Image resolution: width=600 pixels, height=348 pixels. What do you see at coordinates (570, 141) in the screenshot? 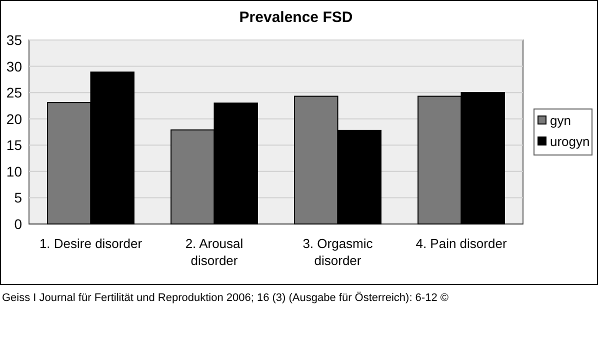
I see `legend-label: urogyn` at bounding box center [570, 141].